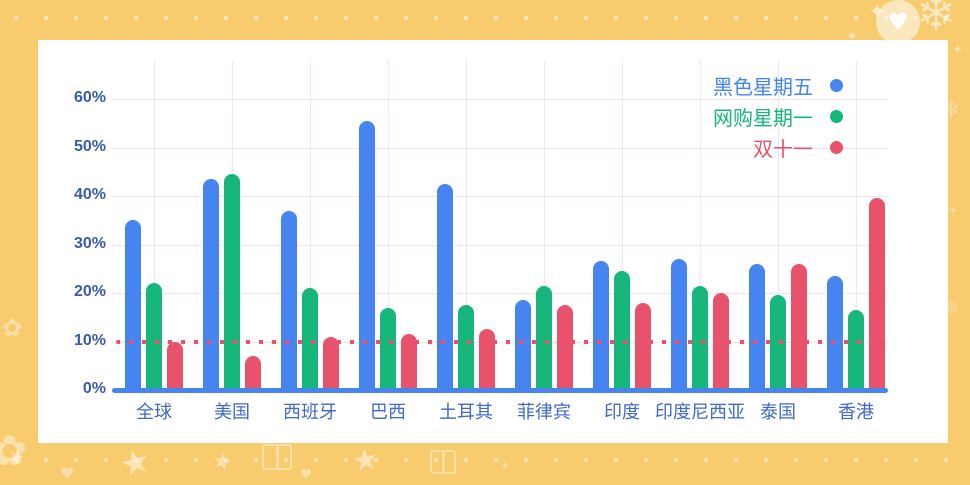 This screenshot has height=485, width=970. I want to click on bar-双十一-菲律宾, so click(565, 348).